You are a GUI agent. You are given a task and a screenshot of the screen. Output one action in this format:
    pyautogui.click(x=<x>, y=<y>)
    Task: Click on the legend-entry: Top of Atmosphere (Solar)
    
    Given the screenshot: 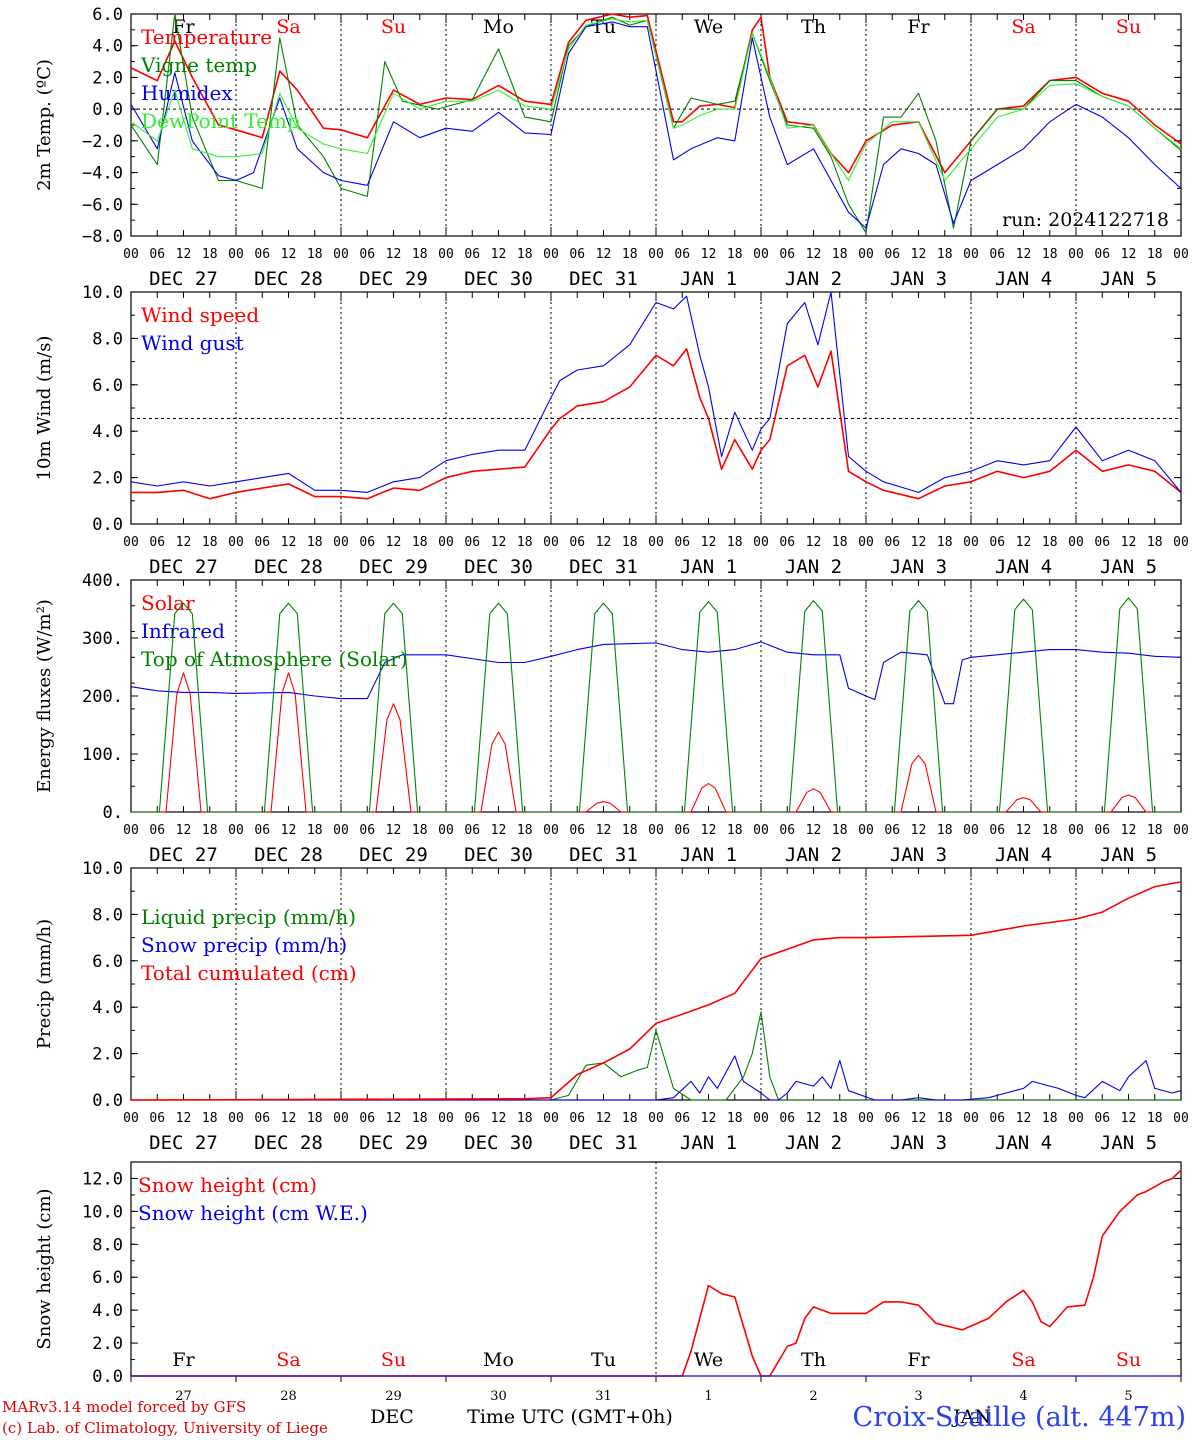 What is the action you would take?
    pyautogui.click(x=274, y=659)
    